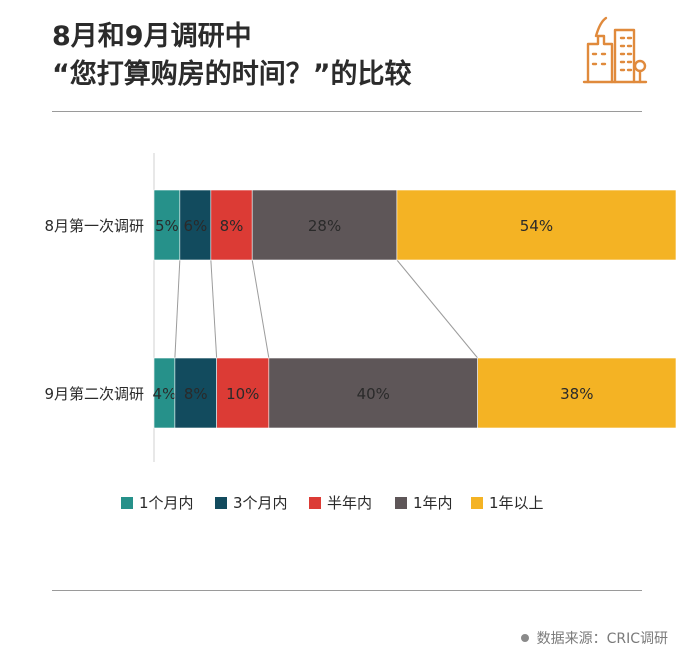 This screenshot has width=700, height=670. I want to click on top-divider, so click(347, 111).